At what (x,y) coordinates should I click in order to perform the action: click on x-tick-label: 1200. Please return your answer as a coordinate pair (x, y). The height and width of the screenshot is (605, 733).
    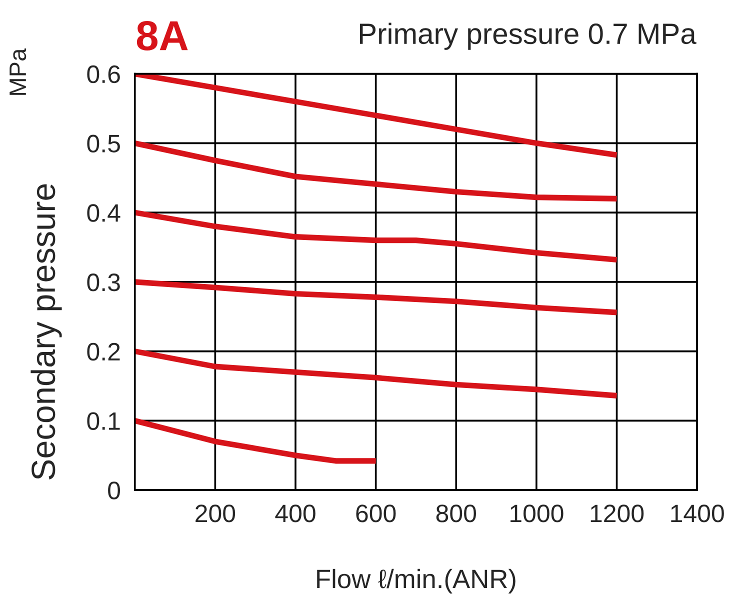
    Looking at the image, I should click on (617, 513).